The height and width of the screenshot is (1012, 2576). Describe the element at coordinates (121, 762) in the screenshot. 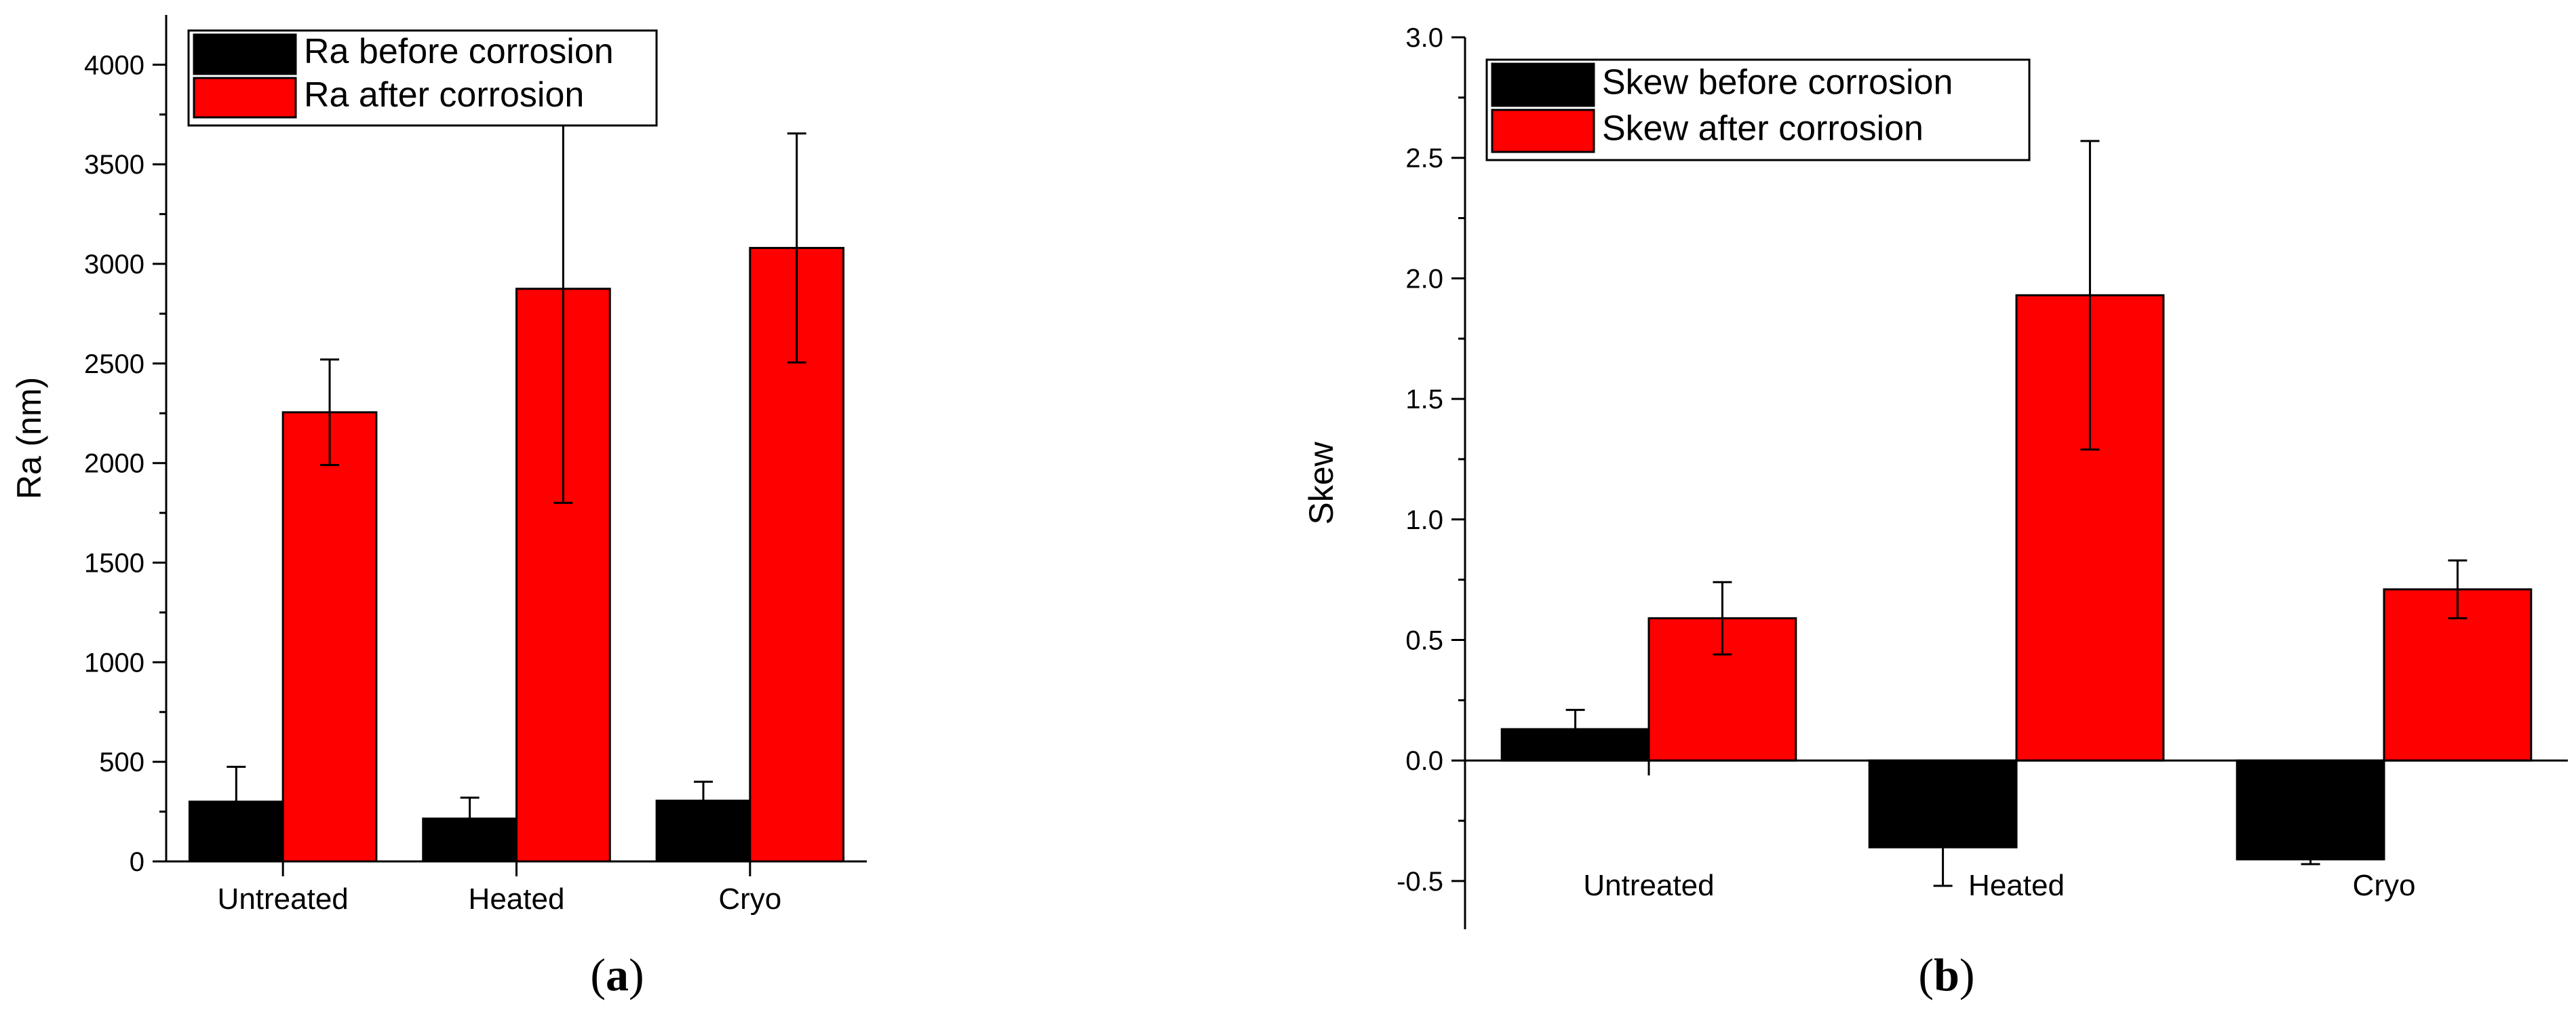

I see `panel-a-y-tick-label: 500` at that location.